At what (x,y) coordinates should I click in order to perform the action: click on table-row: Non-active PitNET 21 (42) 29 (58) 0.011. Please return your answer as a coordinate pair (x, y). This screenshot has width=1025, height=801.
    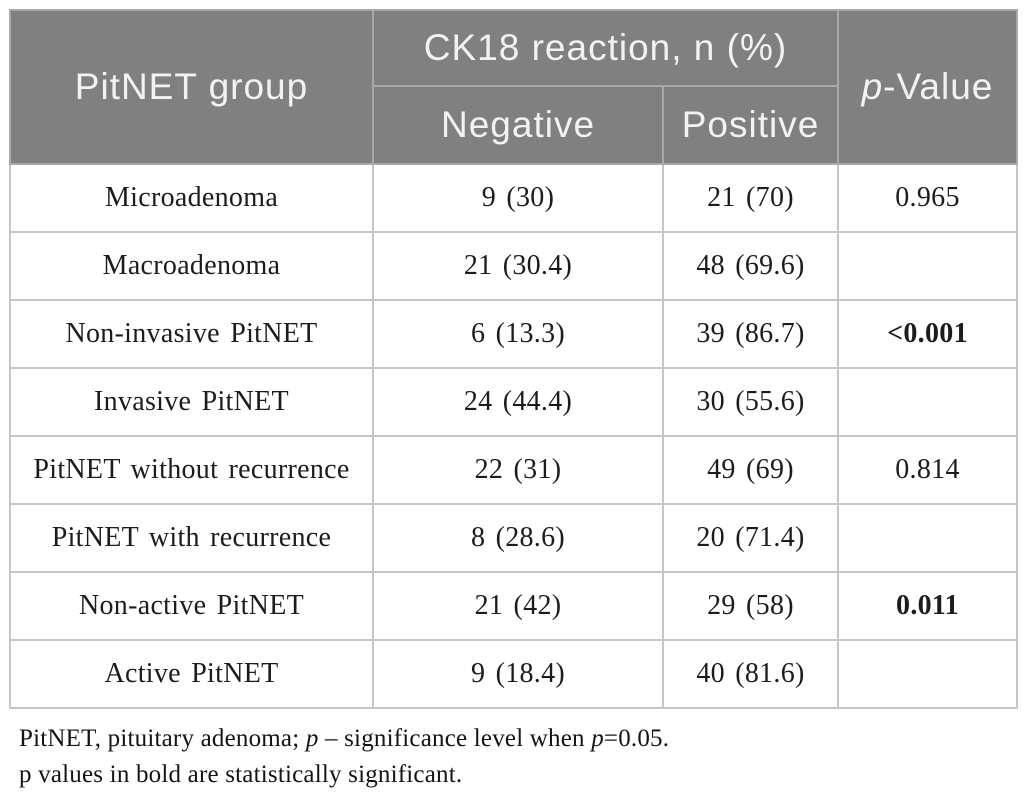
    Looking at the image, I should click on (513, 606).